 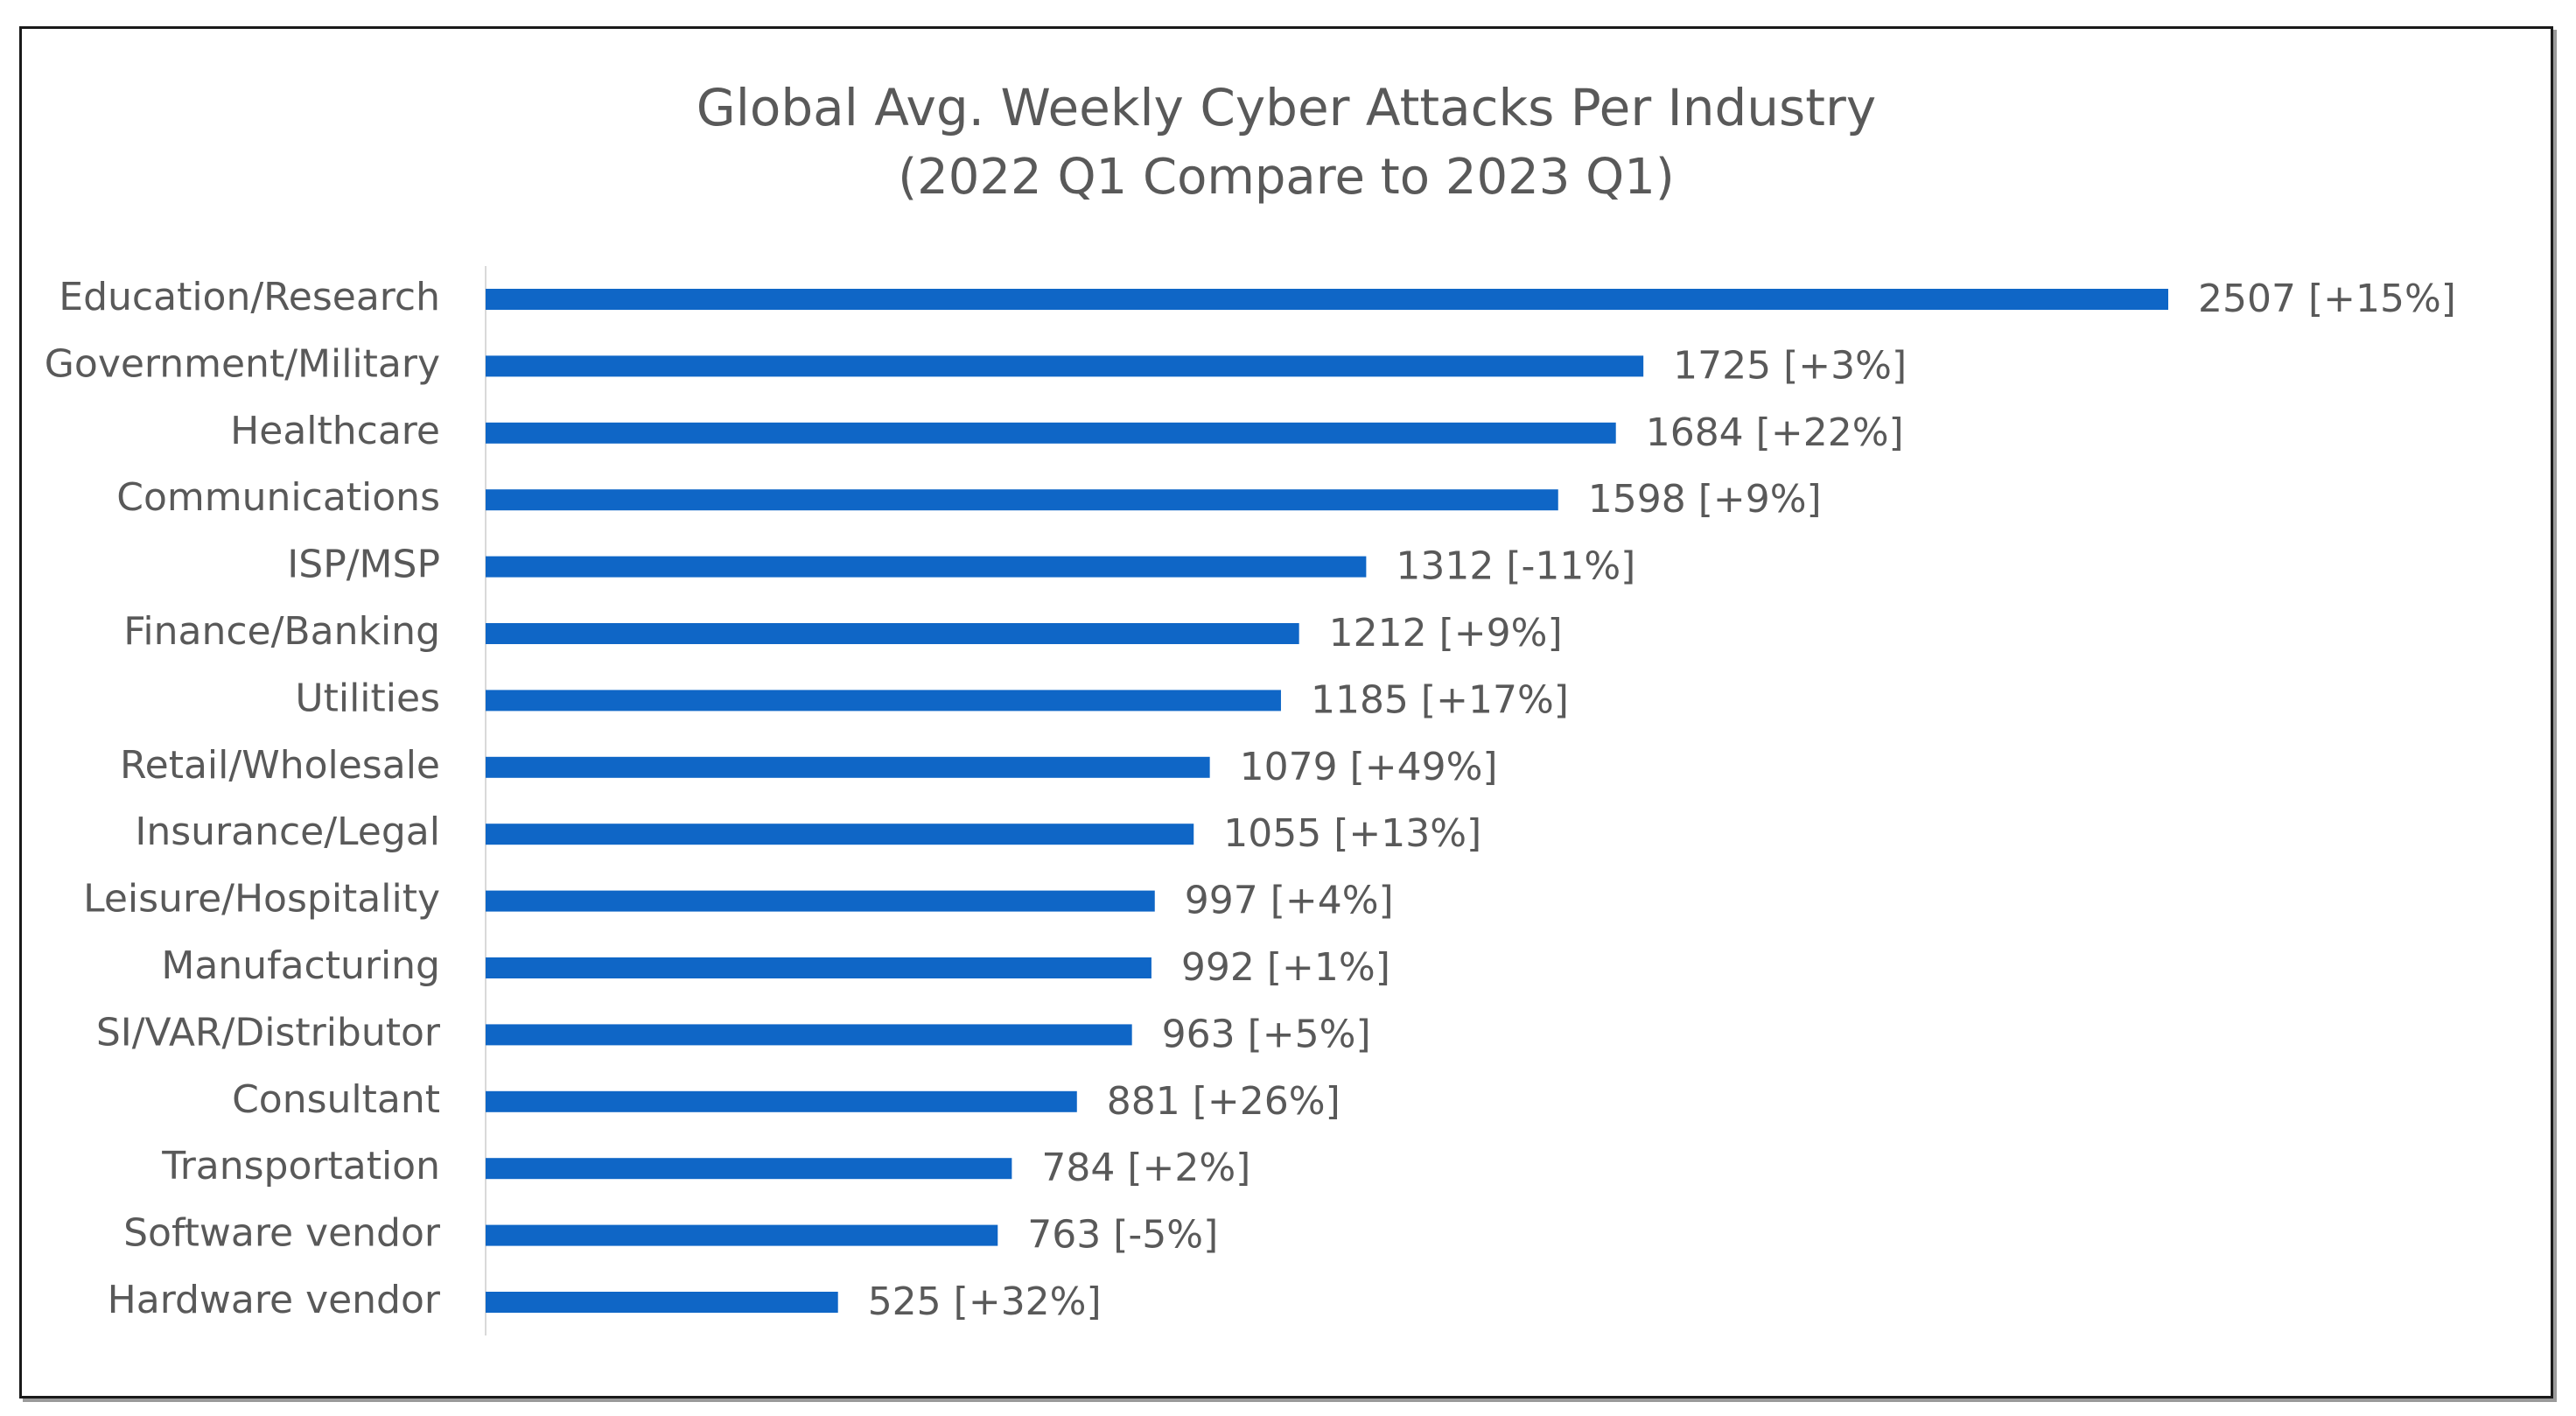 What do you see at coordinates (336, 1099) in the screenshot?
I see `category-label: Consultant` at bounding box center [336, 1099].